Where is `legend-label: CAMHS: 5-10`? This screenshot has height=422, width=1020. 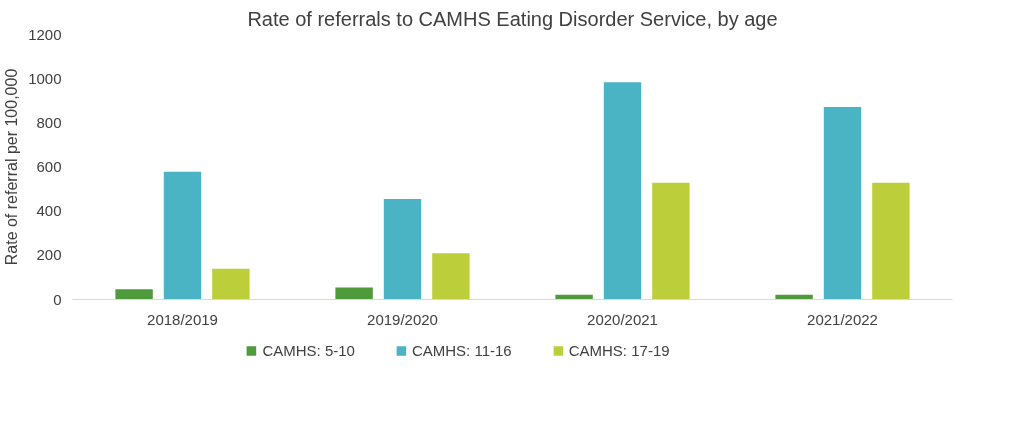 legend-label: CAMHS: 5-10 is located at coordinates (308, 350).